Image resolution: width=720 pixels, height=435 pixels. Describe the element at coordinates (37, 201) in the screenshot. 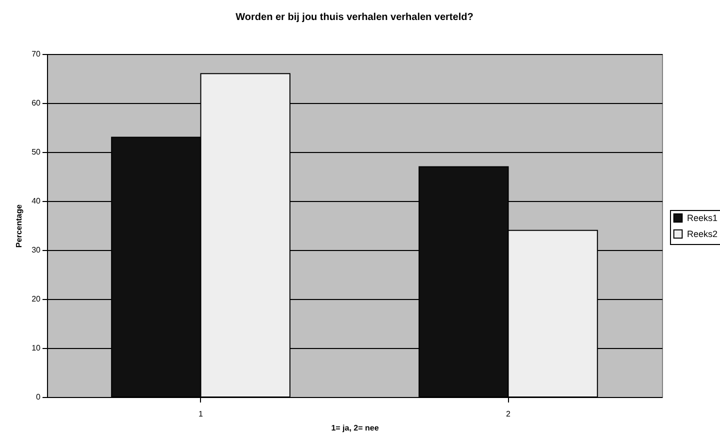

I see `y-tick-label: 40` at that location.